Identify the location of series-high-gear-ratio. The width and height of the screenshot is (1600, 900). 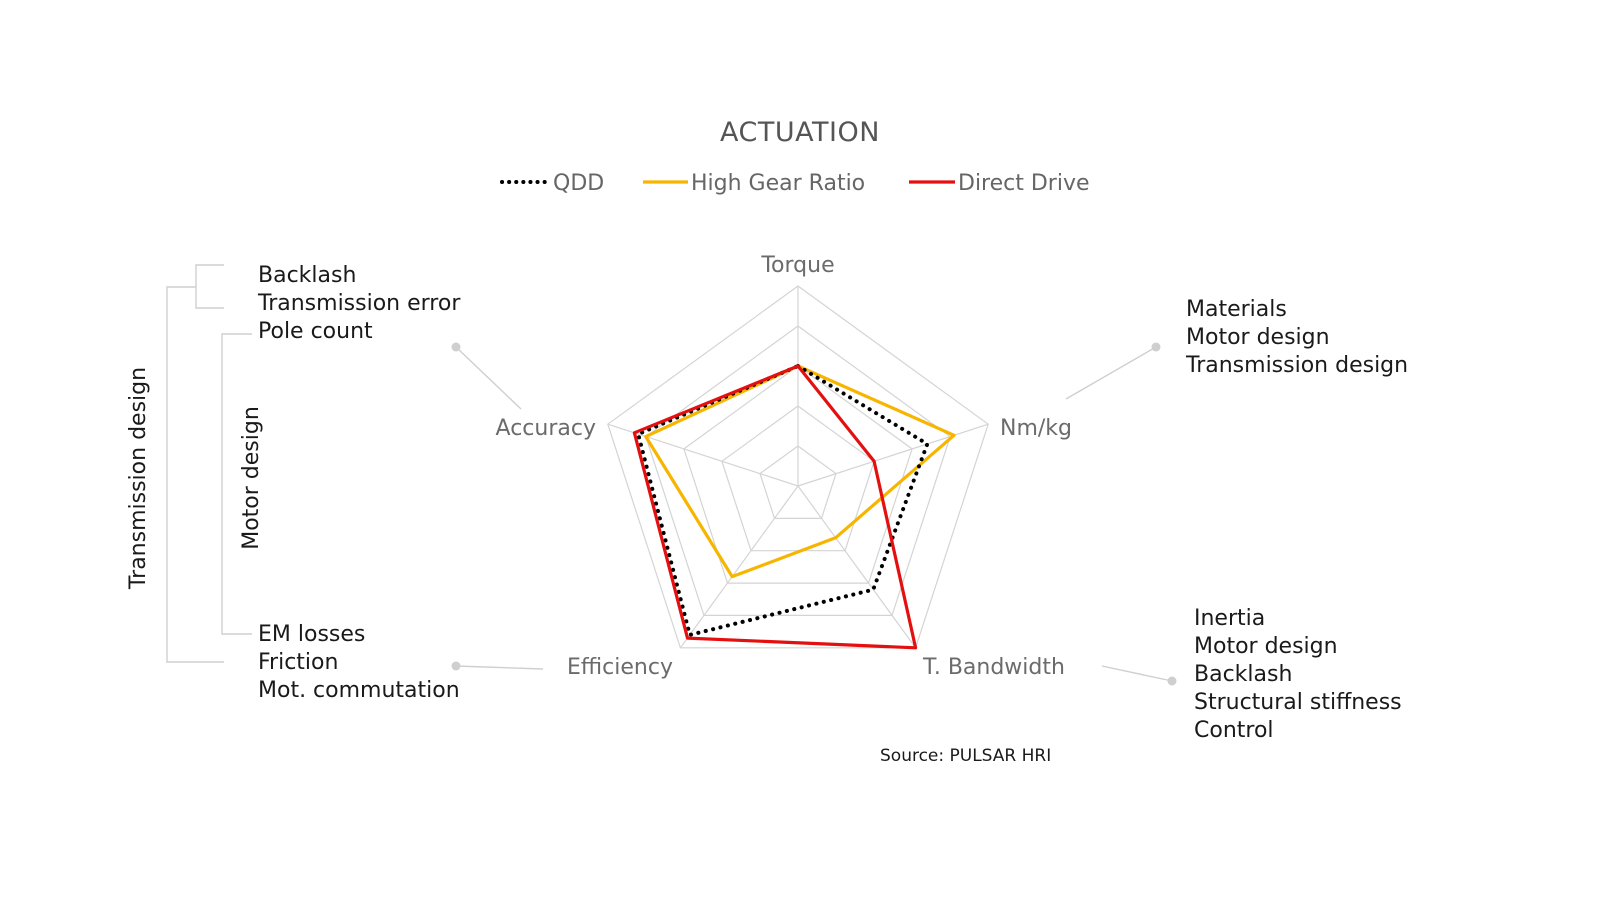
(800, 471).